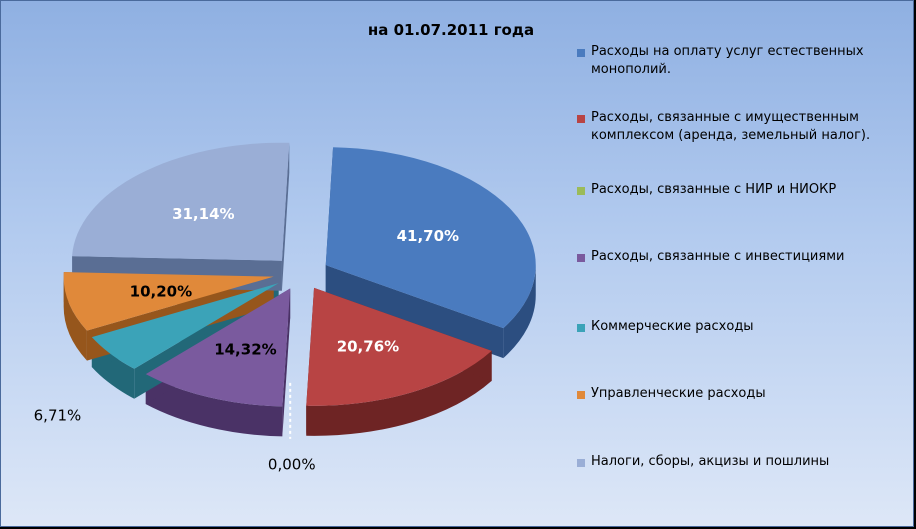 Image resolution: width=916 pixels, height=529 pixels. Describe the element at coordinates (714, 189) in the screenshot. I see `legend-label-research: Расходы, связанные с НИР и НИОКР` at that location.